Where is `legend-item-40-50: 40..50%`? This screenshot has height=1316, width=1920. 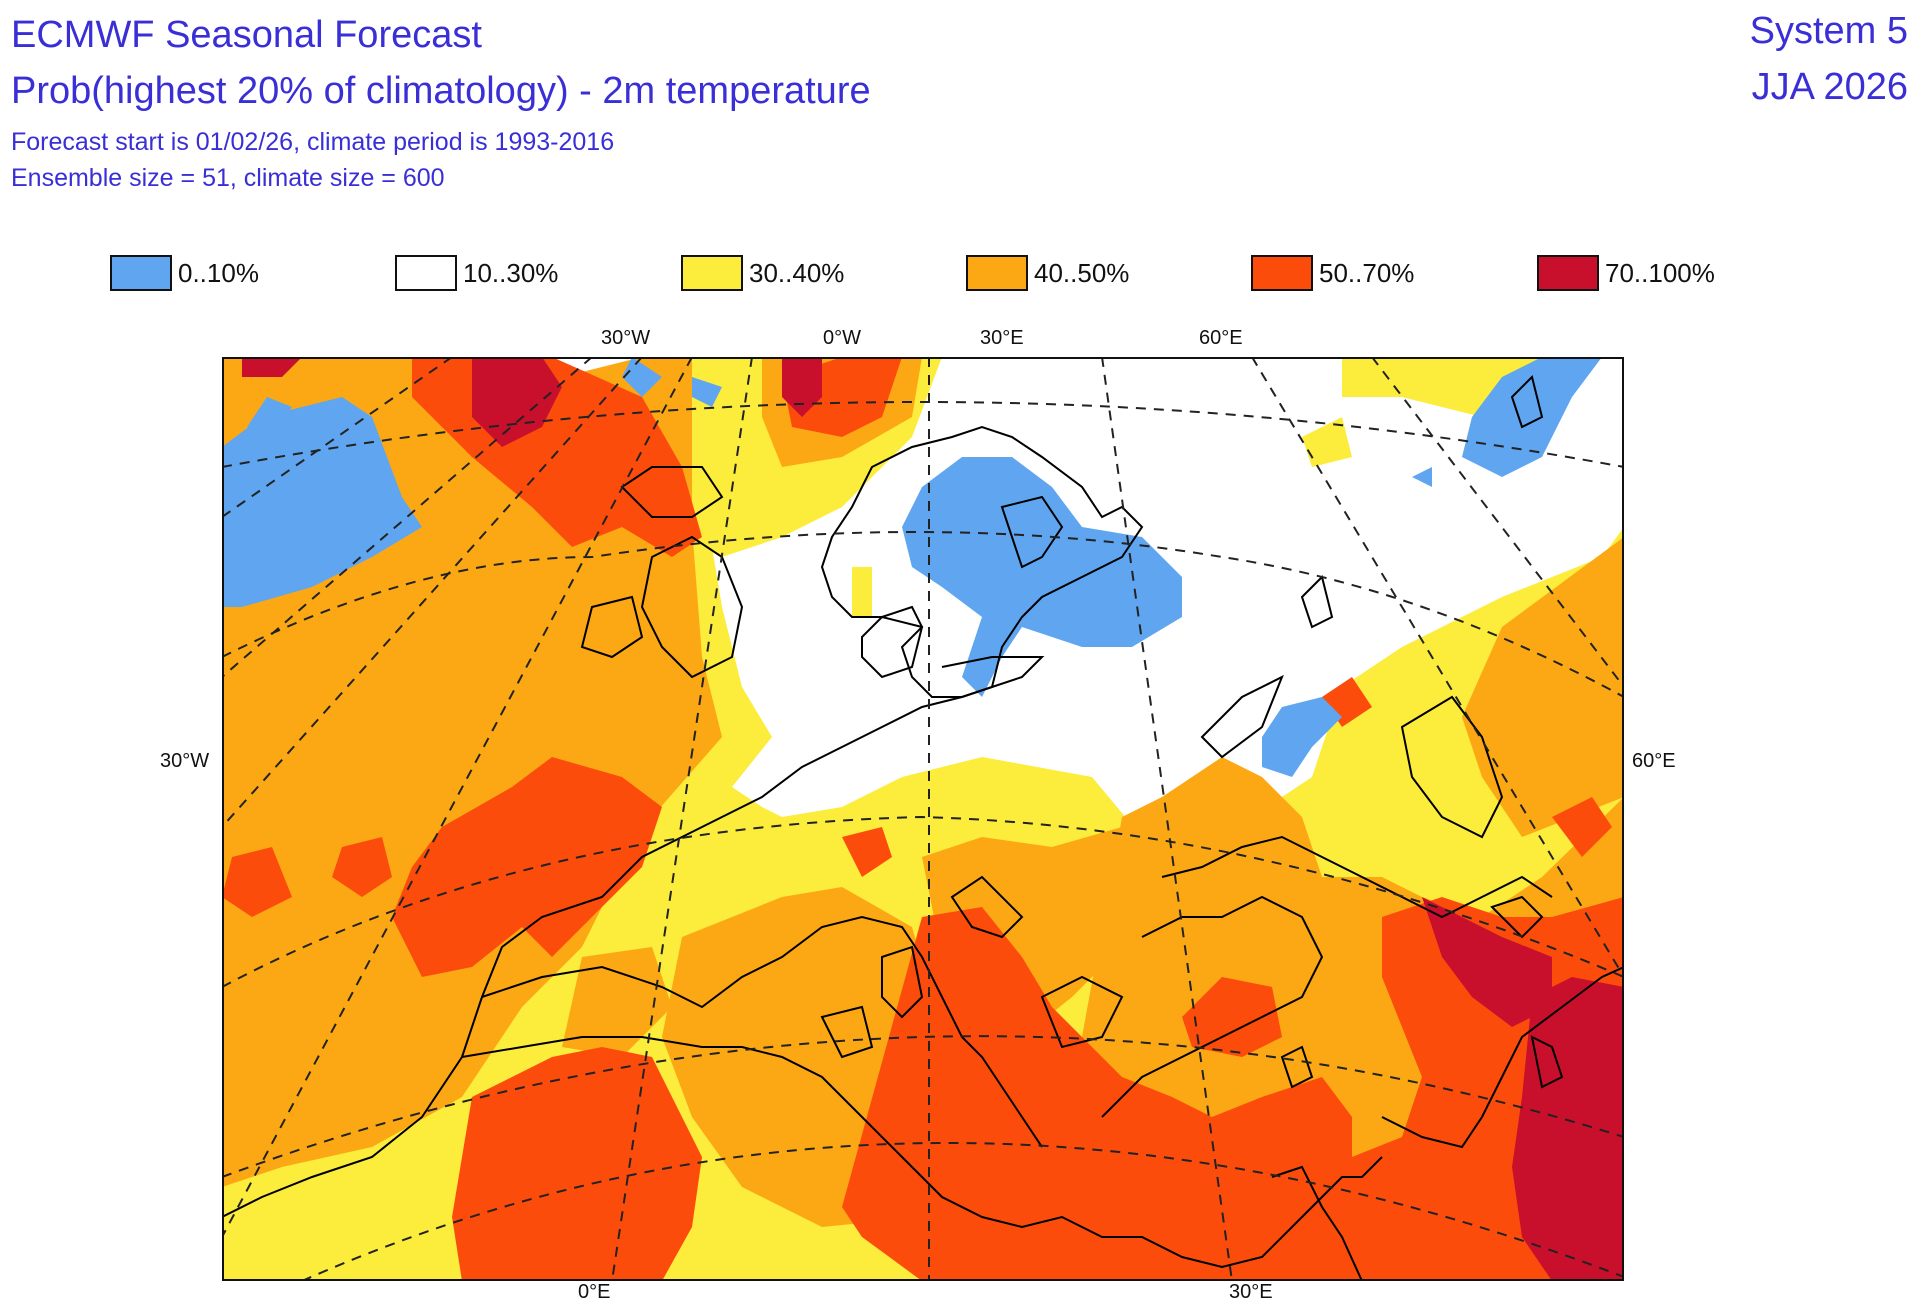
legend-item-40-50: 40..50% is located at coordinates (1047, 273).